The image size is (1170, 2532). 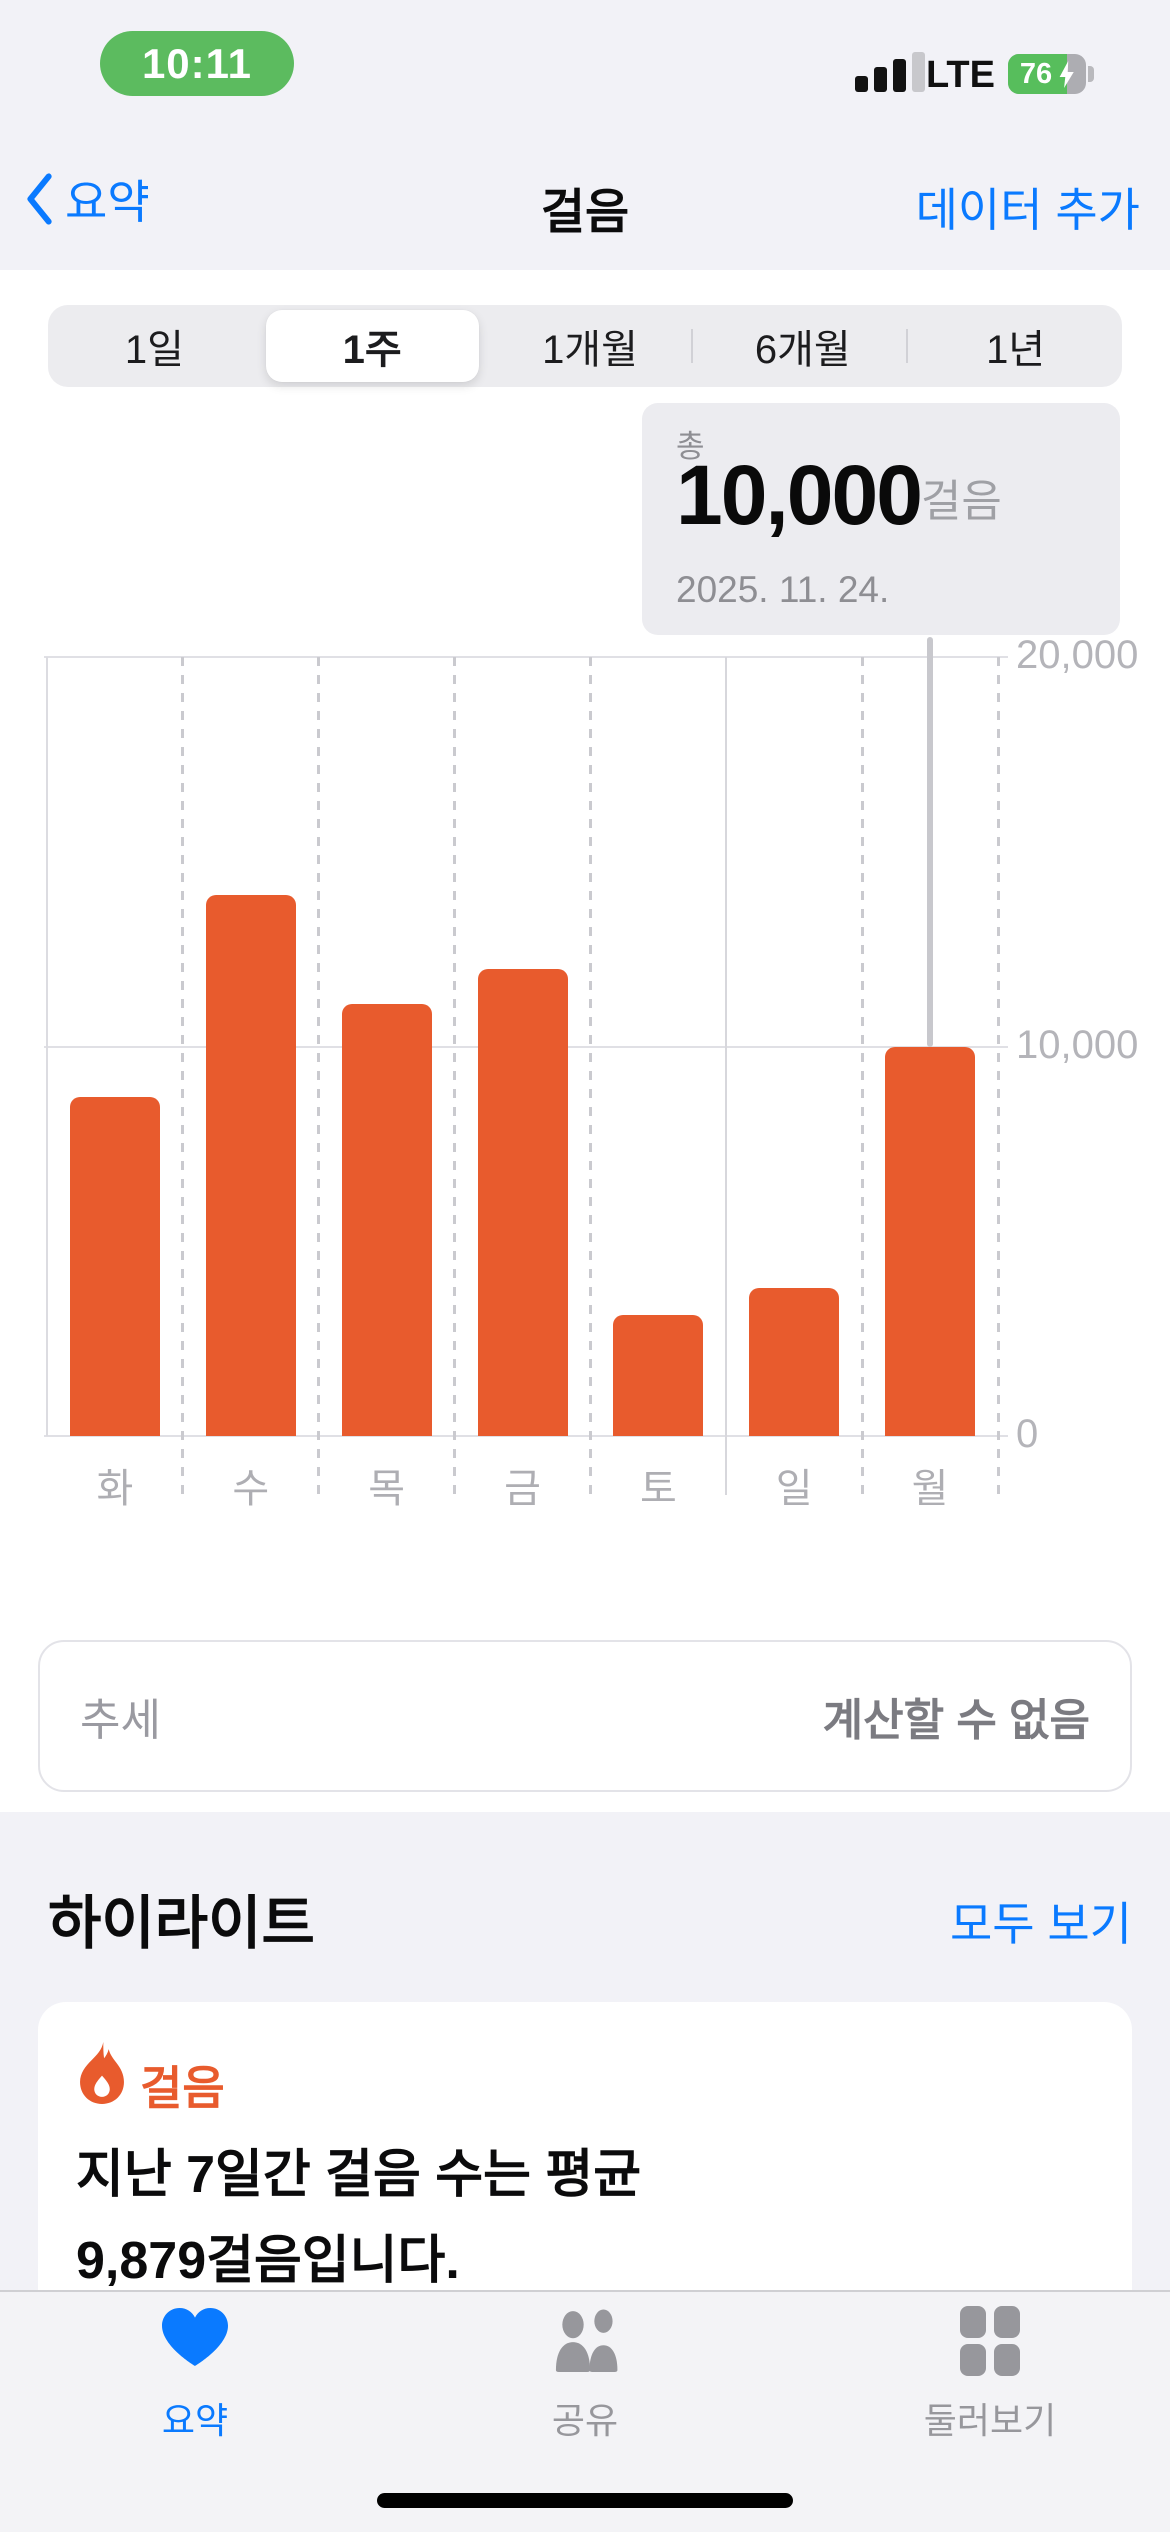 I want to click on bar-일, so click(x=794, y=1361).